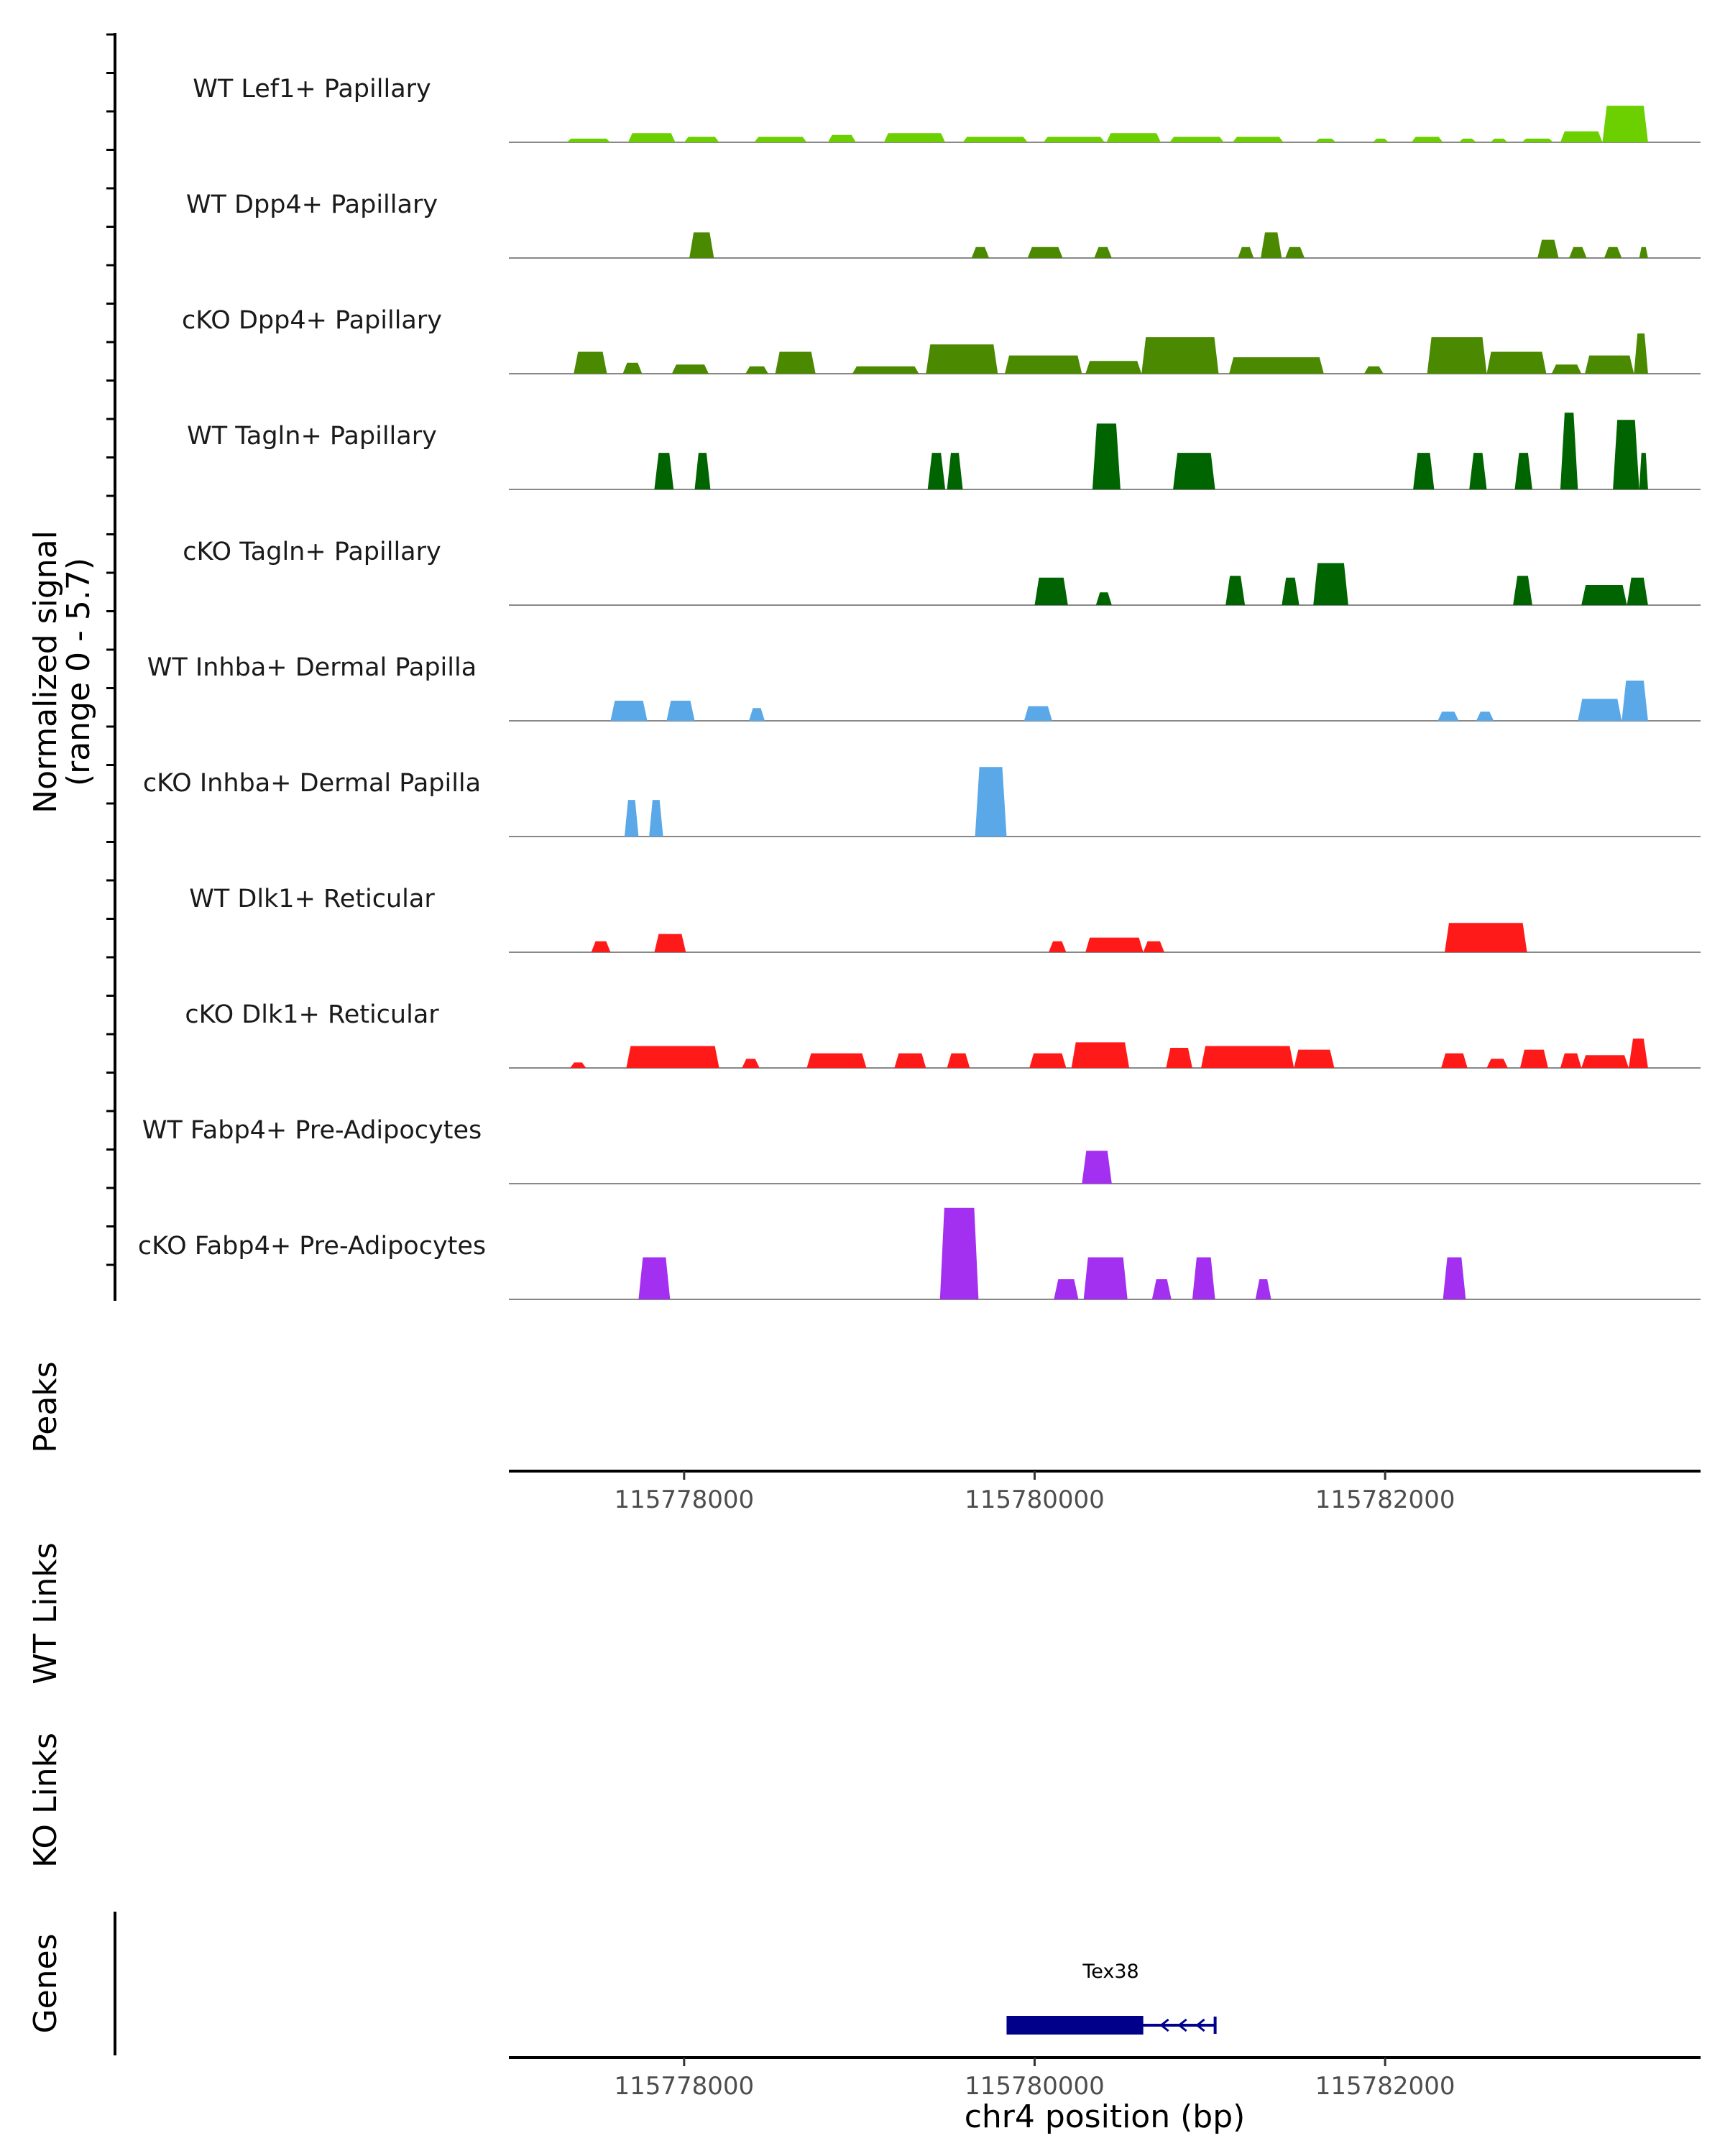 The width and height of the screenshot is (1725, 2156). I want to click on ko-links-panel-label: KO Links, so click(45, 1800).